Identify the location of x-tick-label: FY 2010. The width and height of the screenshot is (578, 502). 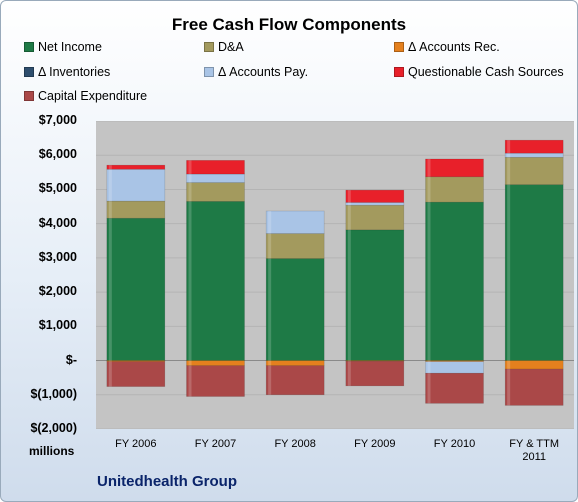
(454, 444).